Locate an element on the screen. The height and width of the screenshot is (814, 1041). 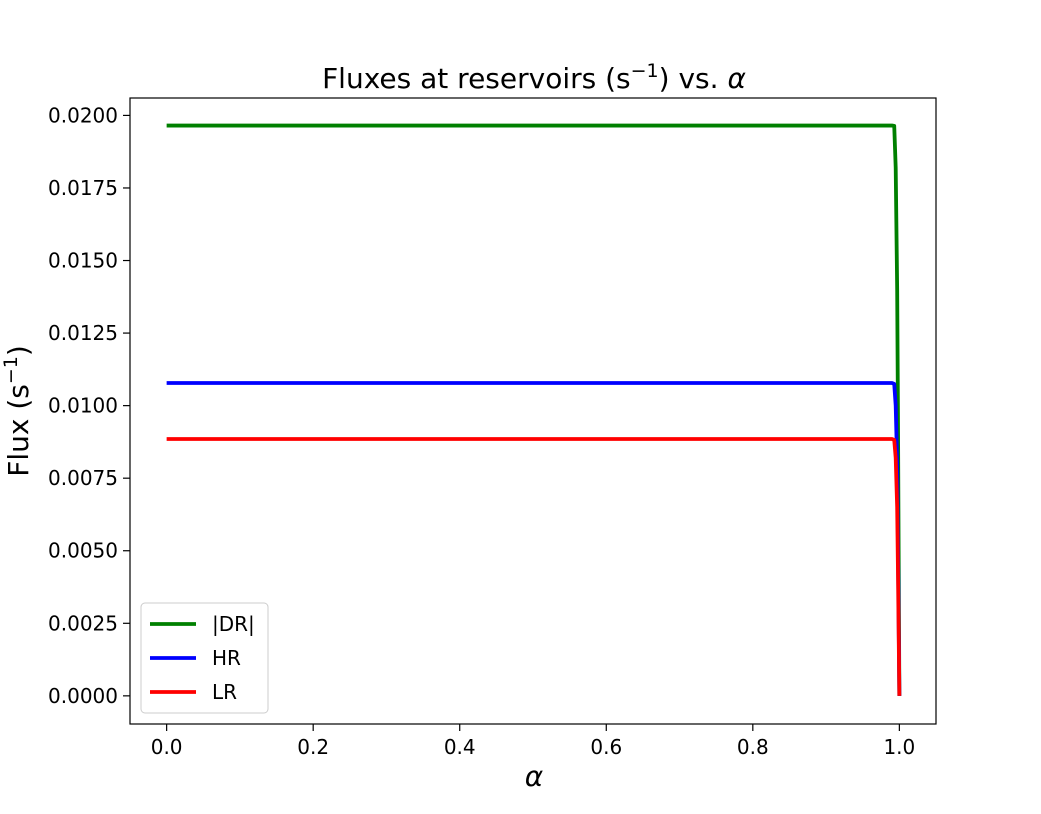
y-tick-label: 0.0075 is located at coordinates (83, 478).